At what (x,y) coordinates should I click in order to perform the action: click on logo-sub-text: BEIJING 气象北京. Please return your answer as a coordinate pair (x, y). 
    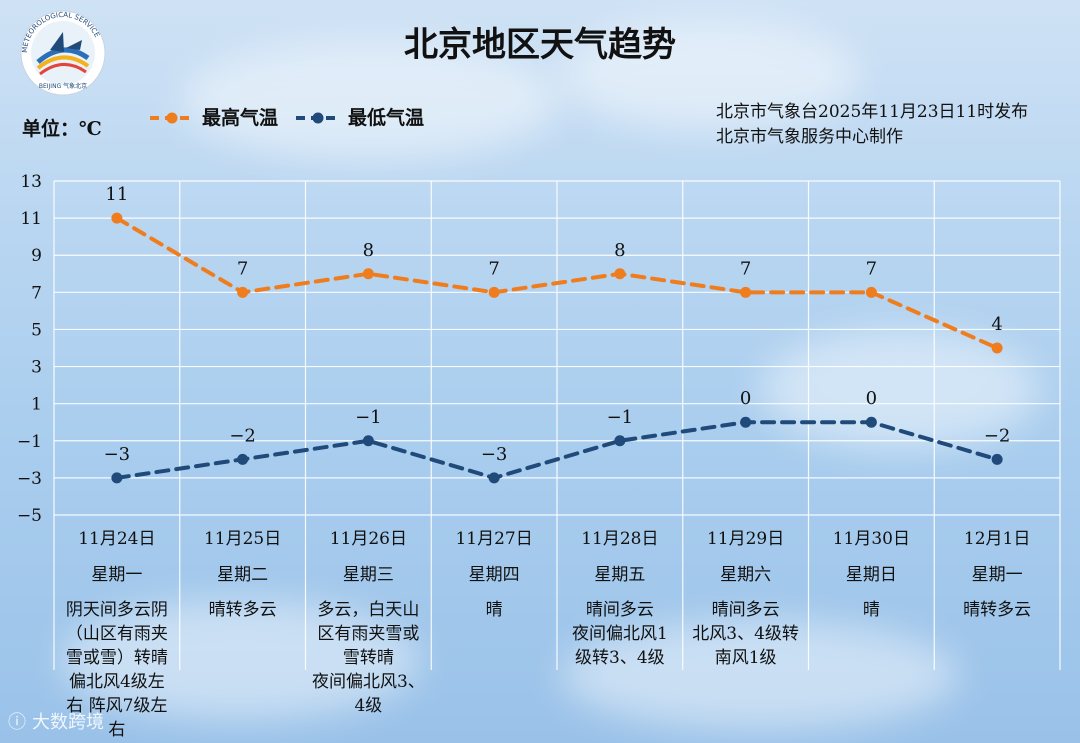
    Looking at the image, I should click on (63, 86).